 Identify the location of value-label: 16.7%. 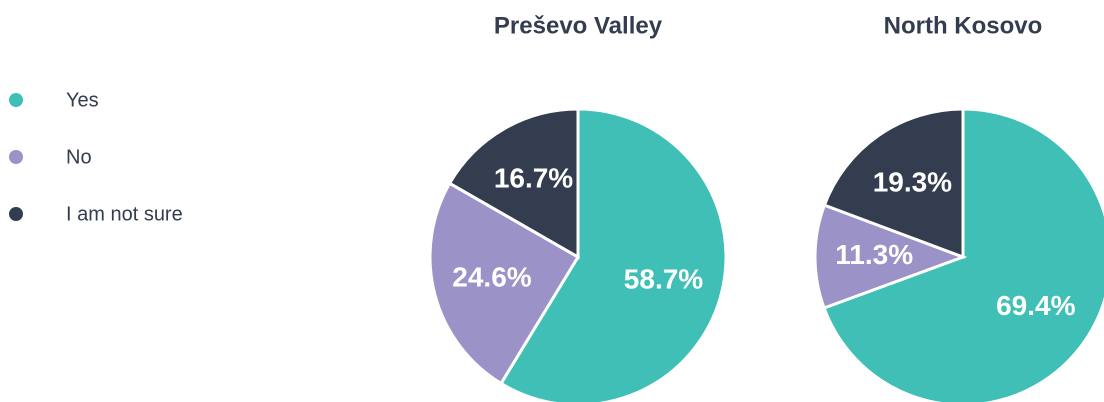
(533, 178).